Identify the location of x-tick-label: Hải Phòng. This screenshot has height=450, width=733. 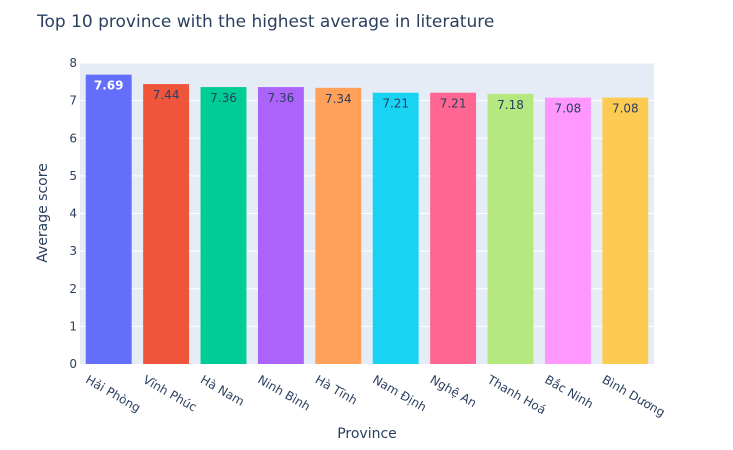
(113, 393).